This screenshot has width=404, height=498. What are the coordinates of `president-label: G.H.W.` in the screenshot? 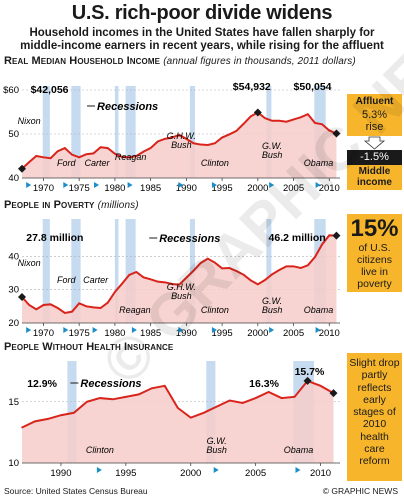 It's located at (181, 287).